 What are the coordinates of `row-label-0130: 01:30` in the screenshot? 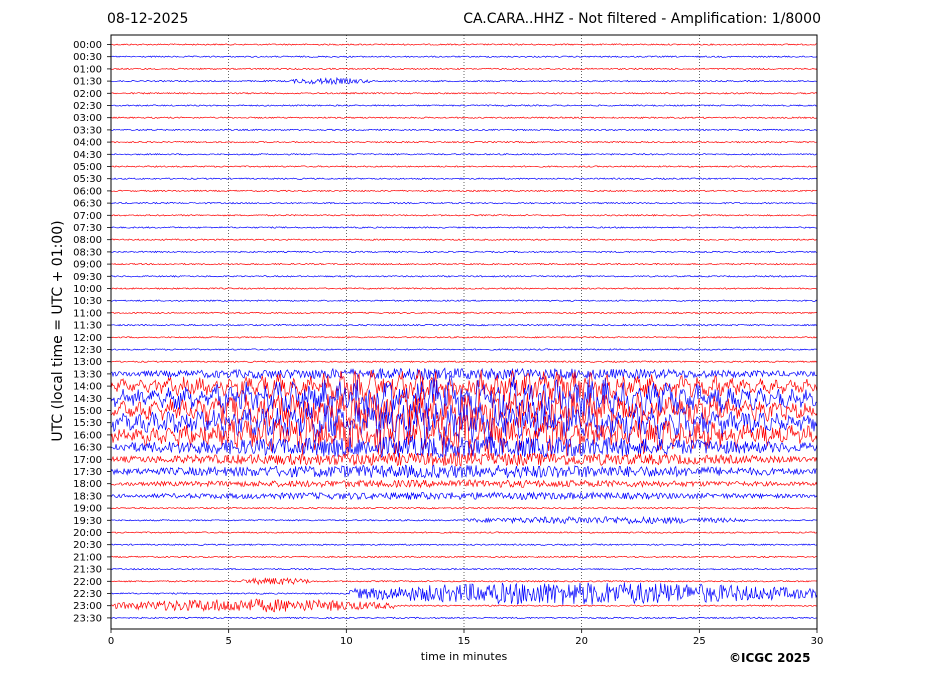 It's located at (87, 82).